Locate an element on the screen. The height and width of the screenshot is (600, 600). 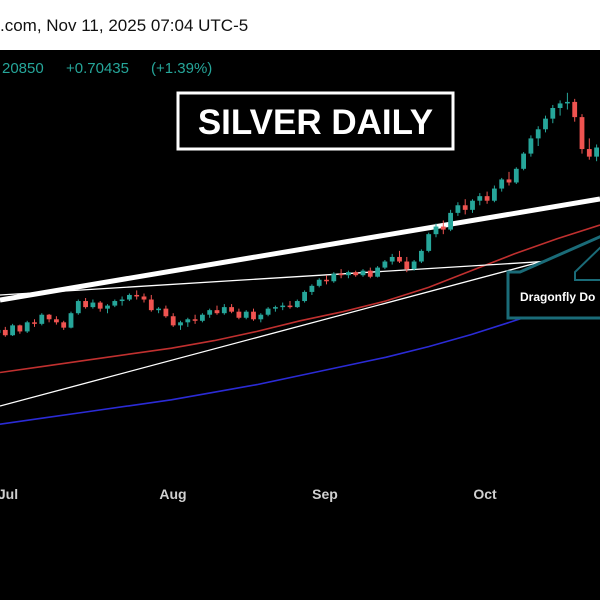
footer-band is located at coordinates (300, 556).